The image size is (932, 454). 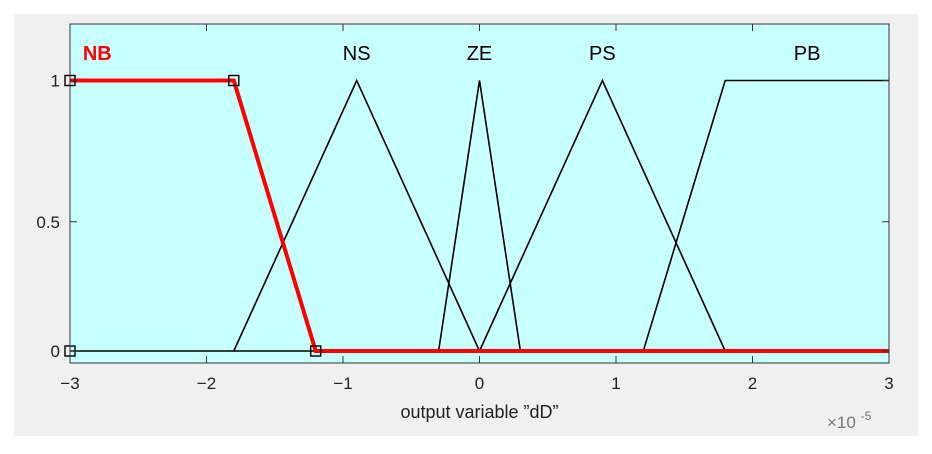 I want to click on mf-label-ns: NS, so click(x=357, y=54).